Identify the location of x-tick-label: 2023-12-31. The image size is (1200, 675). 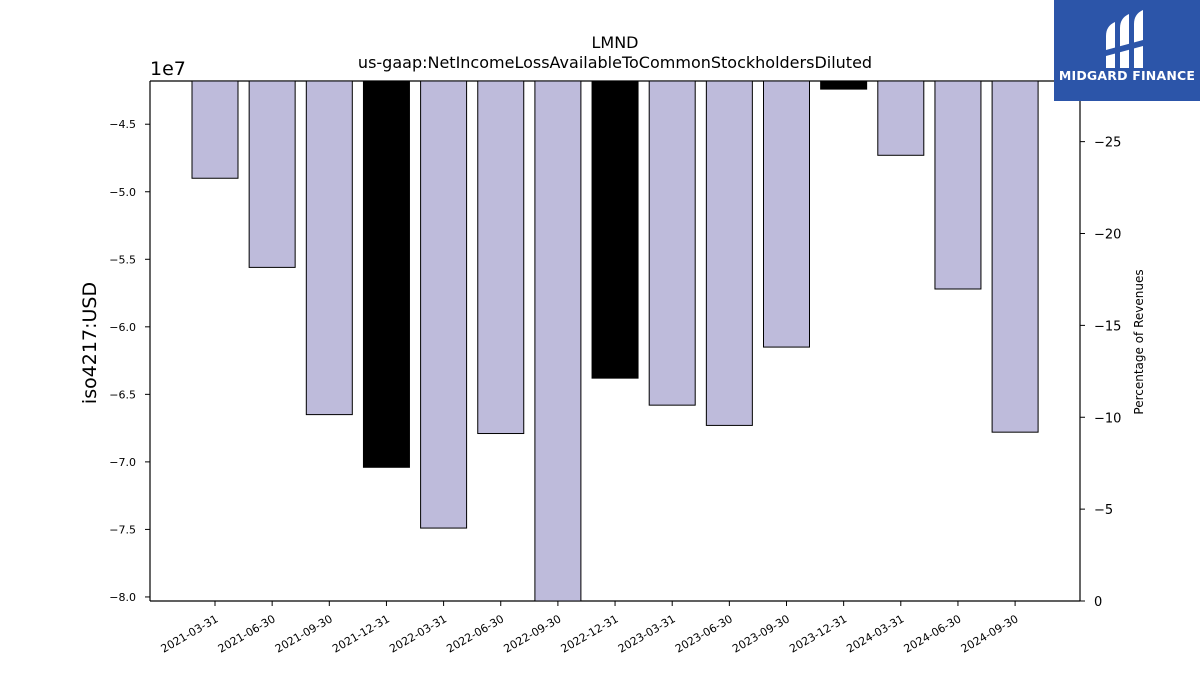
(818, 633).